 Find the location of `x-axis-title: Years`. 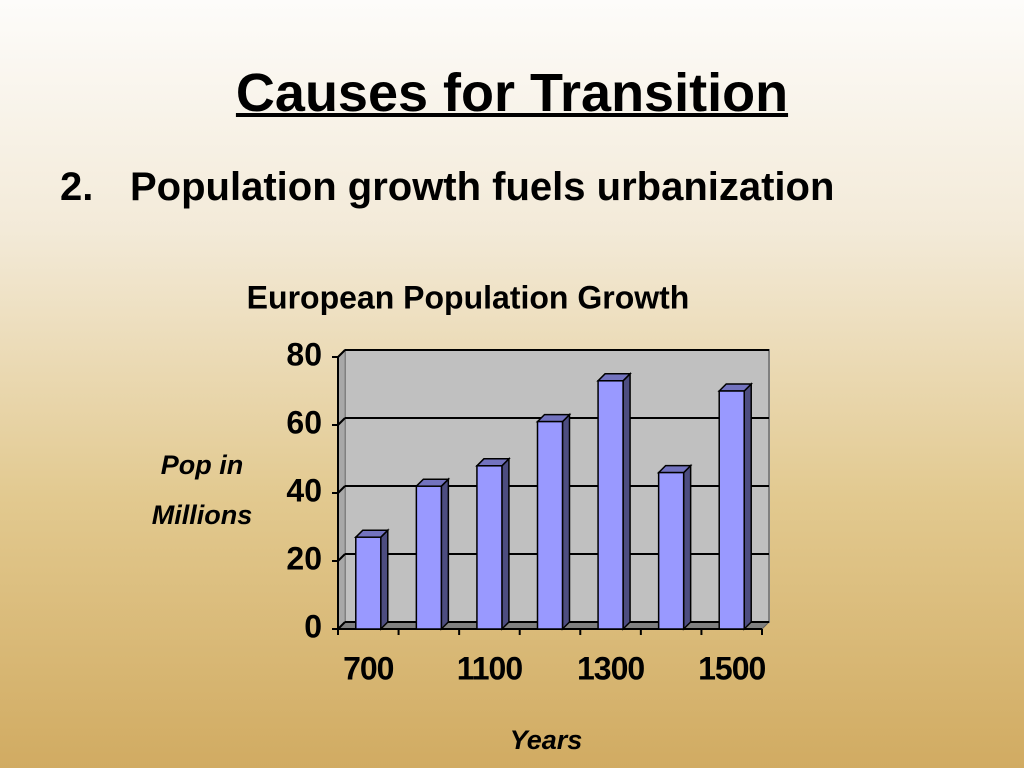

x-axis-title: Years is located at coordinates (546, 740).